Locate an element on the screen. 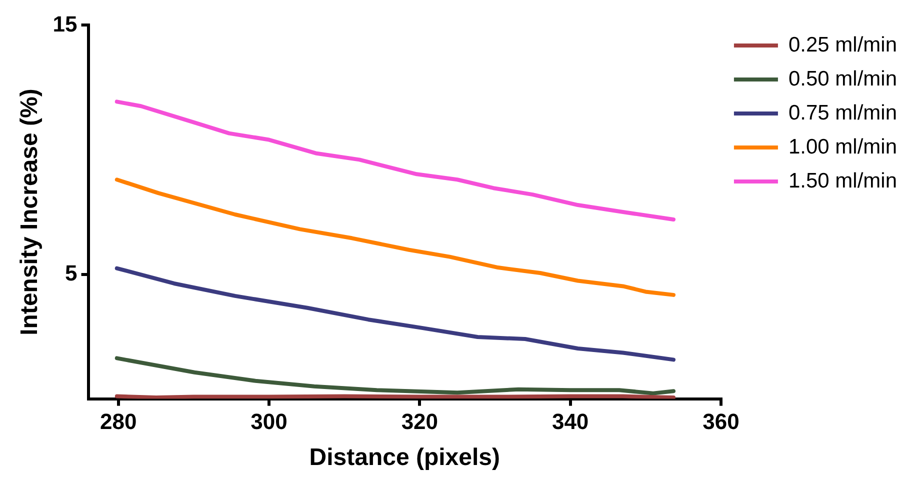 The width and height of the screenshot is (921, 489). y-axis-title: Intensity Increase (%) is located at coordinates (30, 212).